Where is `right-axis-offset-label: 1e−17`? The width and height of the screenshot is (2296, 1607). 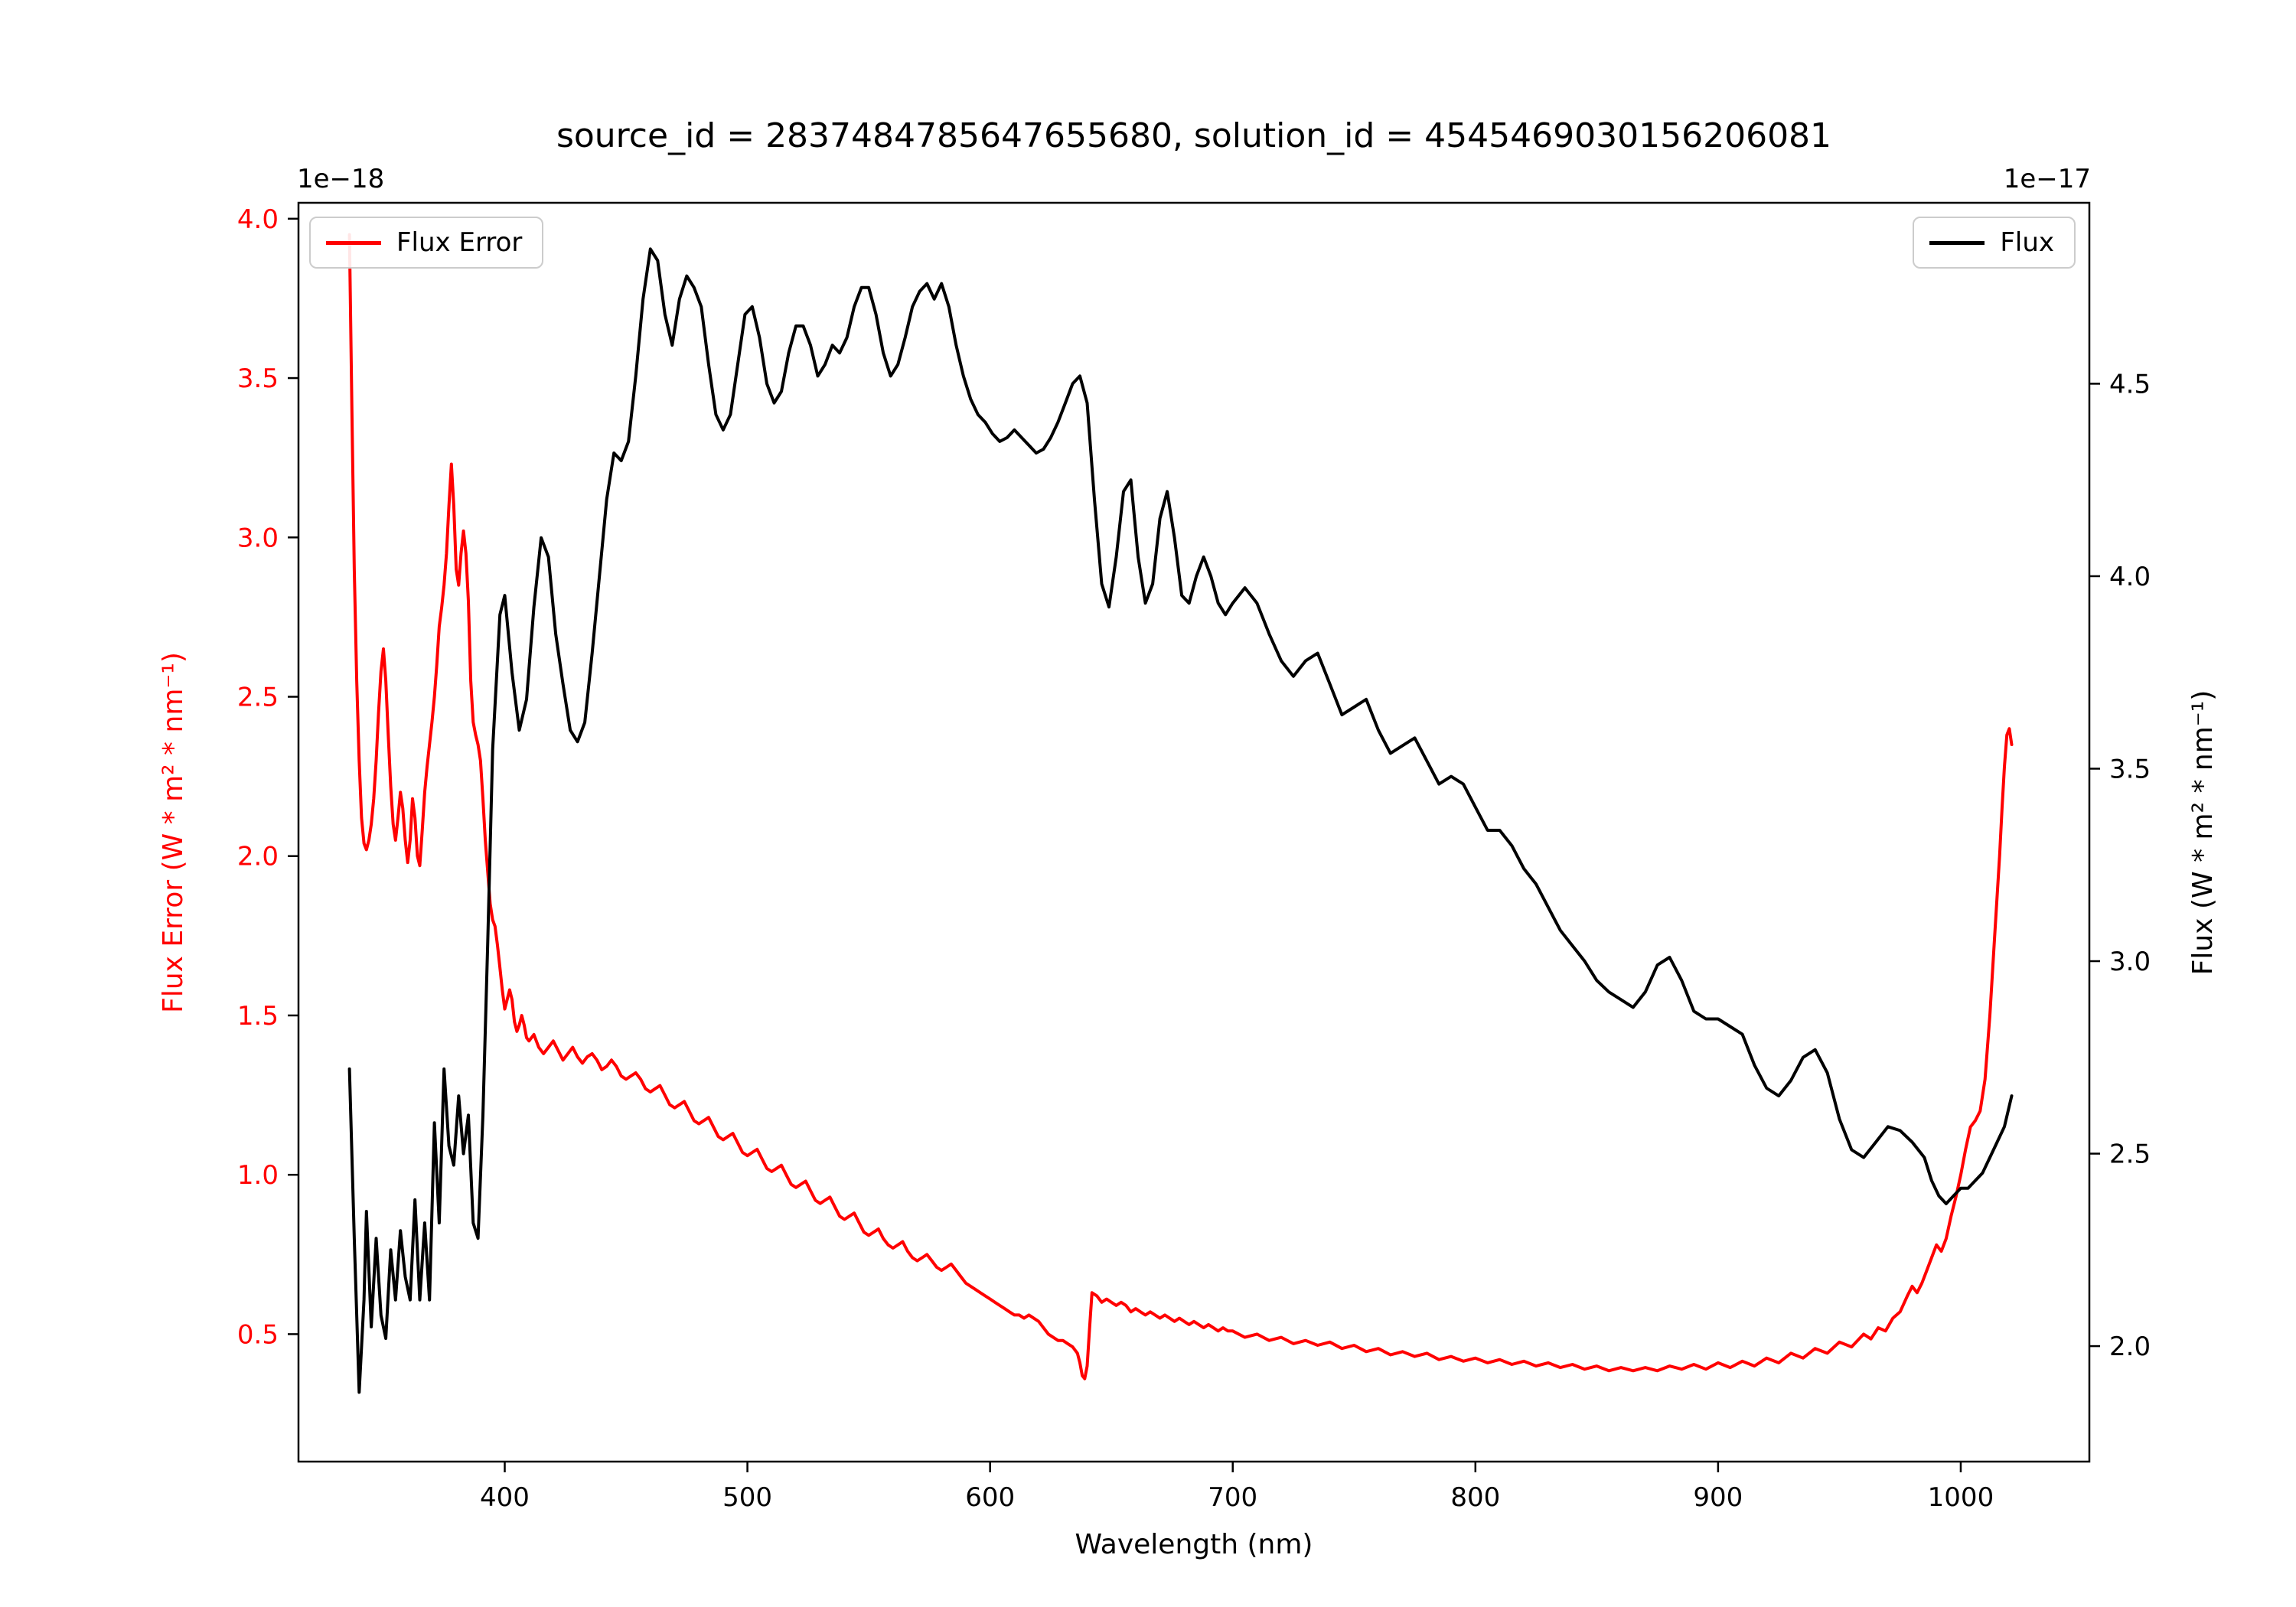
right-axis-offset-label: 1e−17 is located at coordinates (2047, 179).